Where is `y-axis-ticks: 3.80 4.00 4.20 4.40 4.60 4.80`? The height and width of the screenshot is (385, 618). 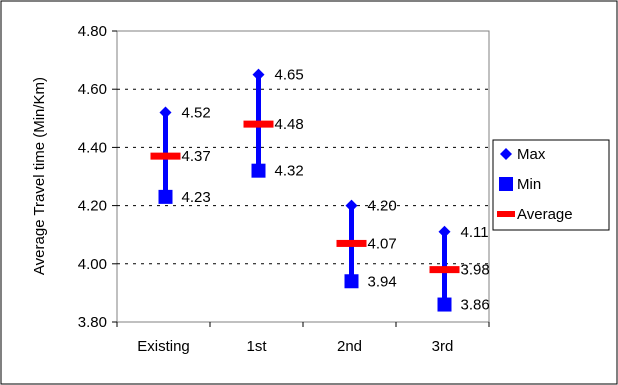 y-axis-ticks: 3.80 4.00 4.20 4.40 4.60 4.80 is located at coordinates (97, 177).